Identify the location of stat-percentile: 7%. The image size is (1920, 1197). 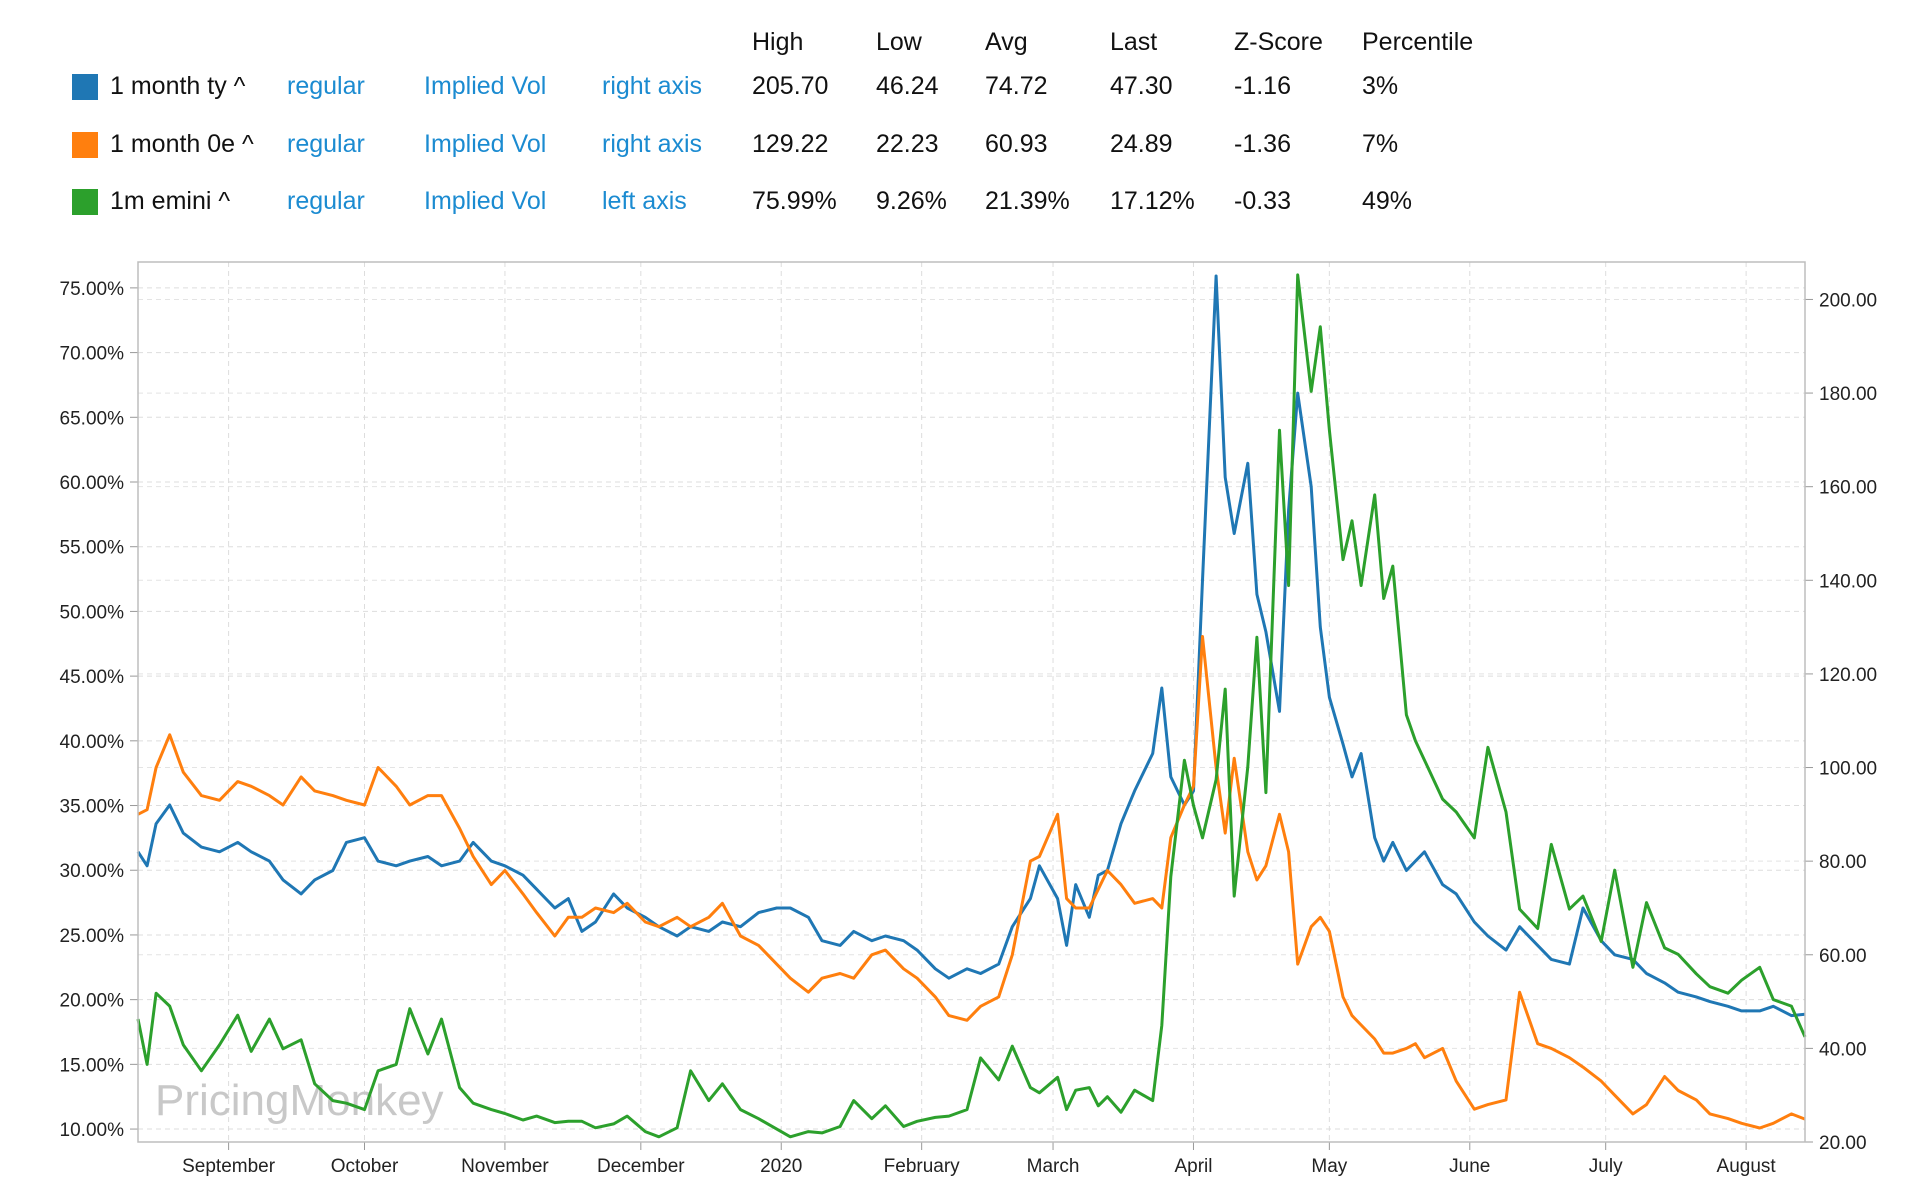
(1380, 144).